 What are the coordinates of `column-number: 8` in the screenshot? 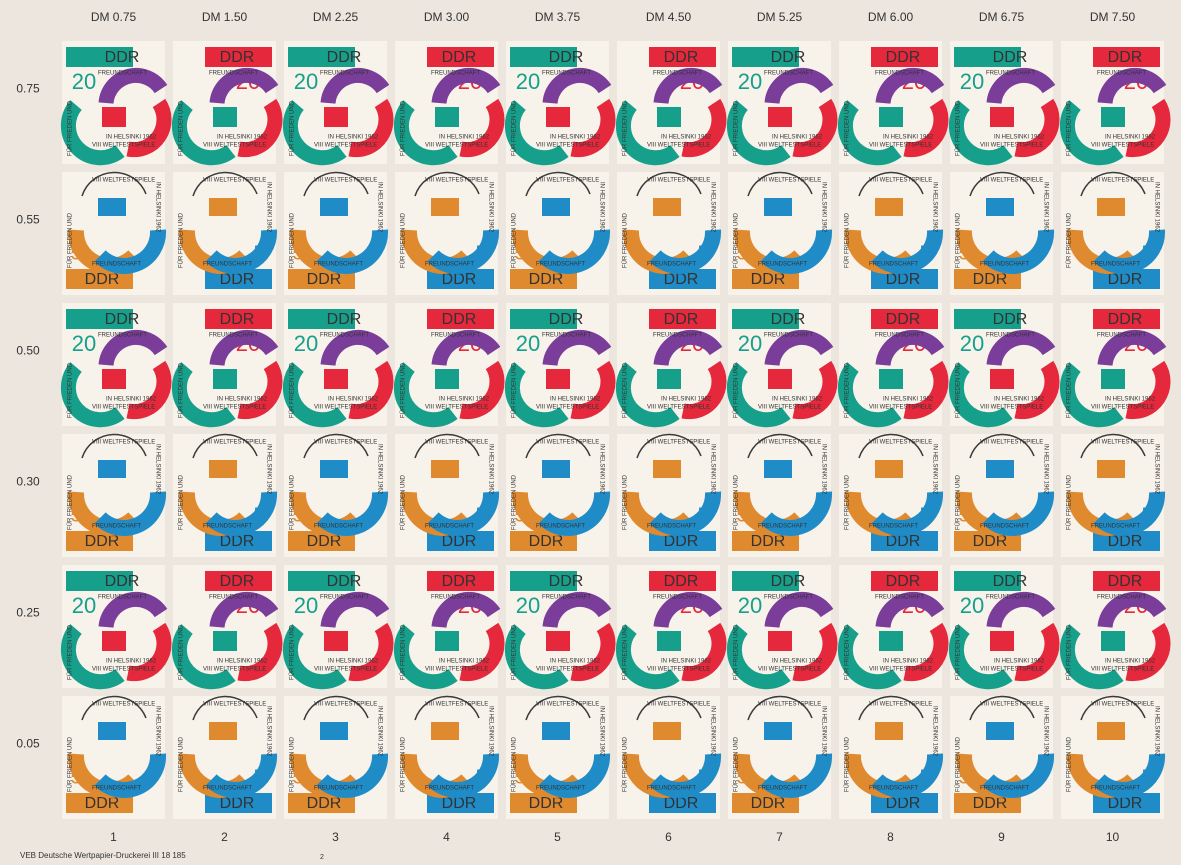 It's located at (890, 837).